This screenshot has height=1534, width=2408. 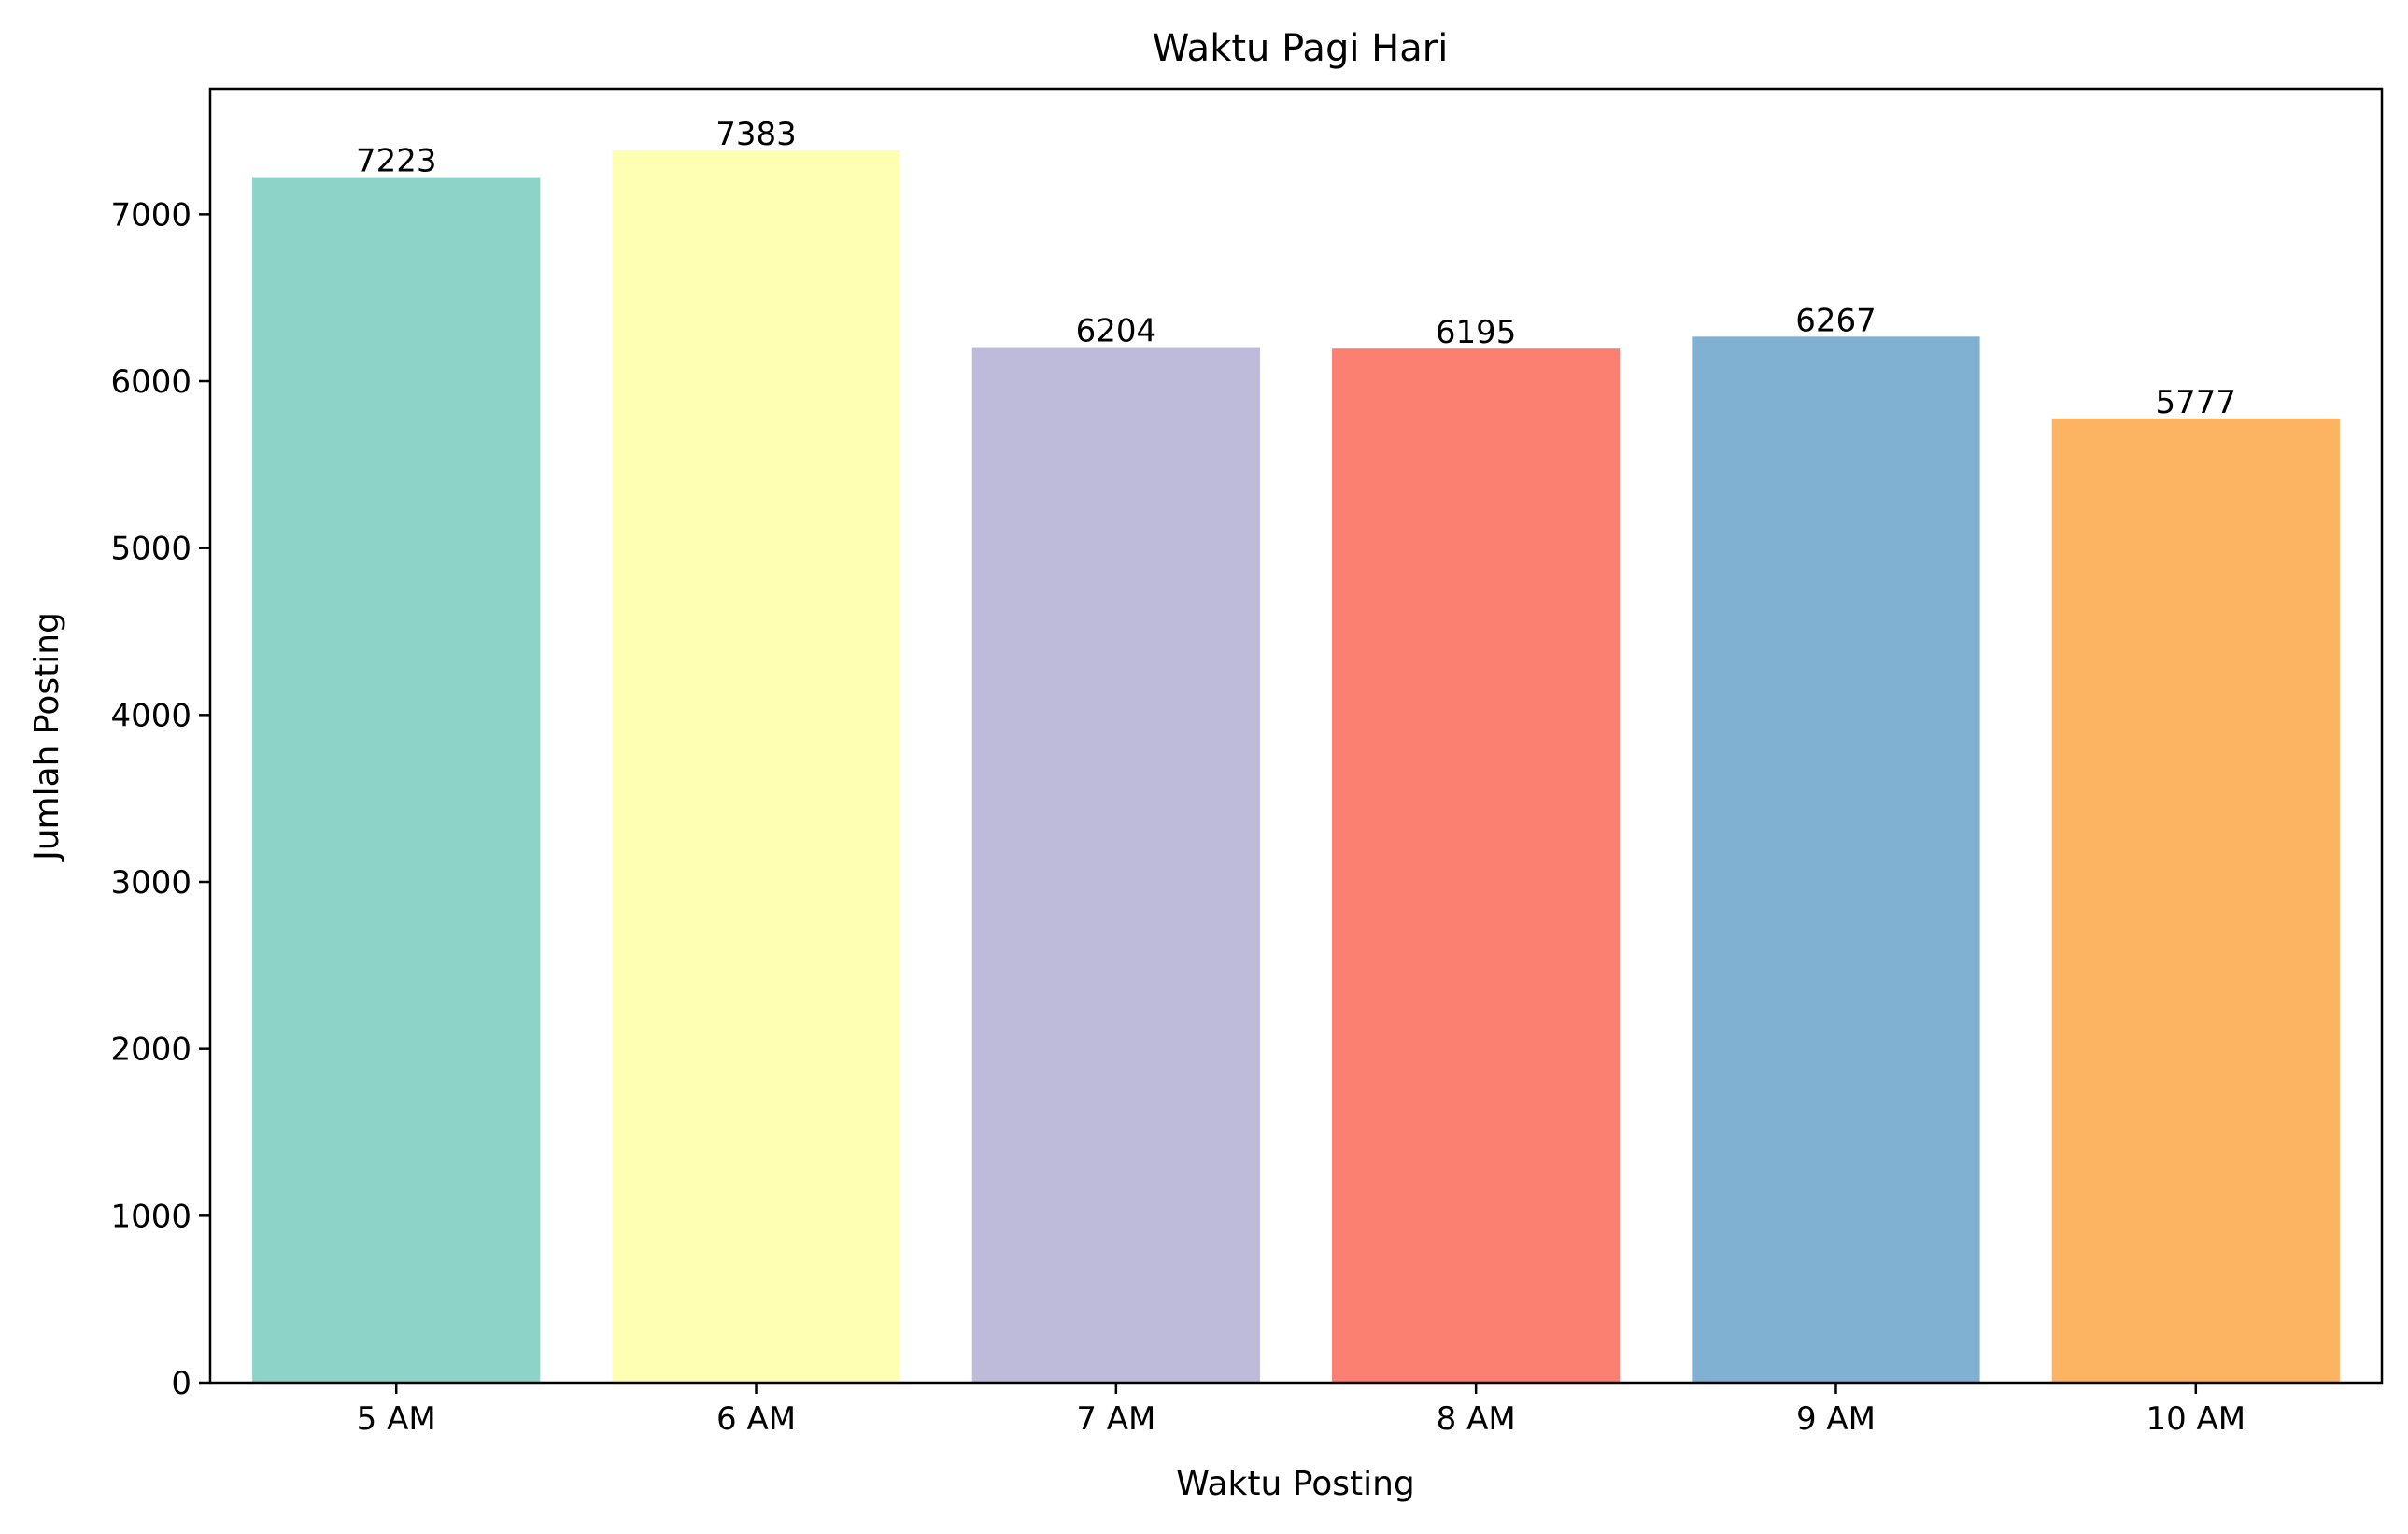 I want to click on x-tick-label: 9 AM, so click(x=1836, y=1419).